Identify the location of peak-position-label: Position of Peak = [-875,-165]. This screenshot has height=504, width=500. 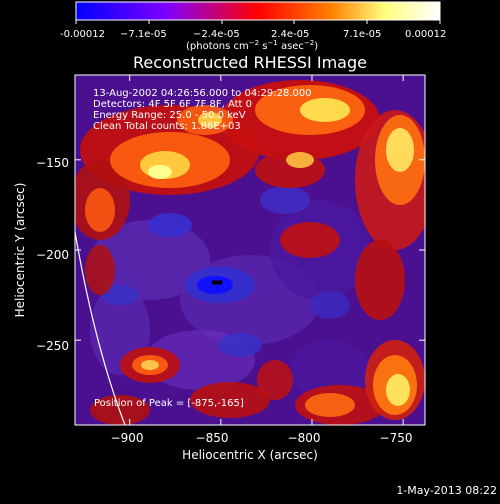
(169, 403).